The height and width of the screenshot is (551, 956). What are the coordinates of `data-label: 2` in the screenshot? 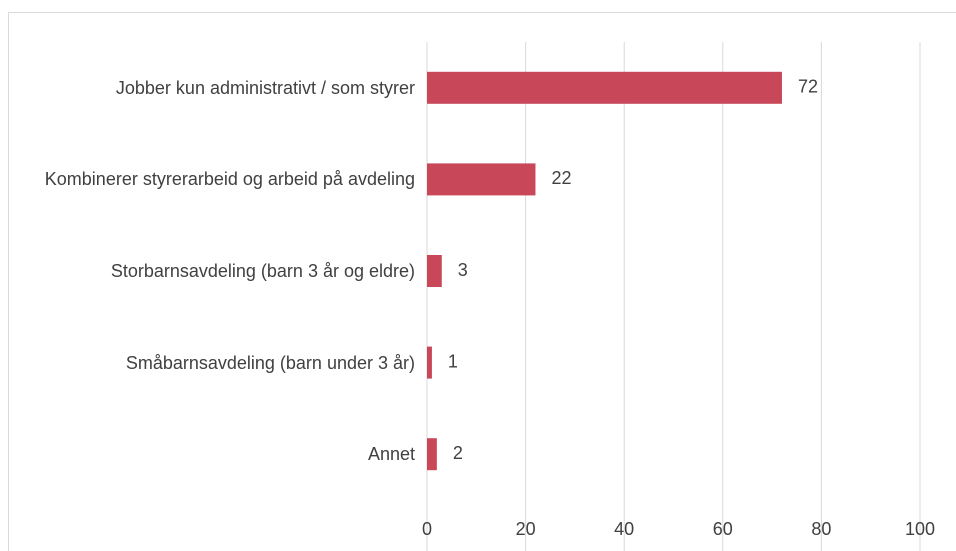 It's located at (458, 453).